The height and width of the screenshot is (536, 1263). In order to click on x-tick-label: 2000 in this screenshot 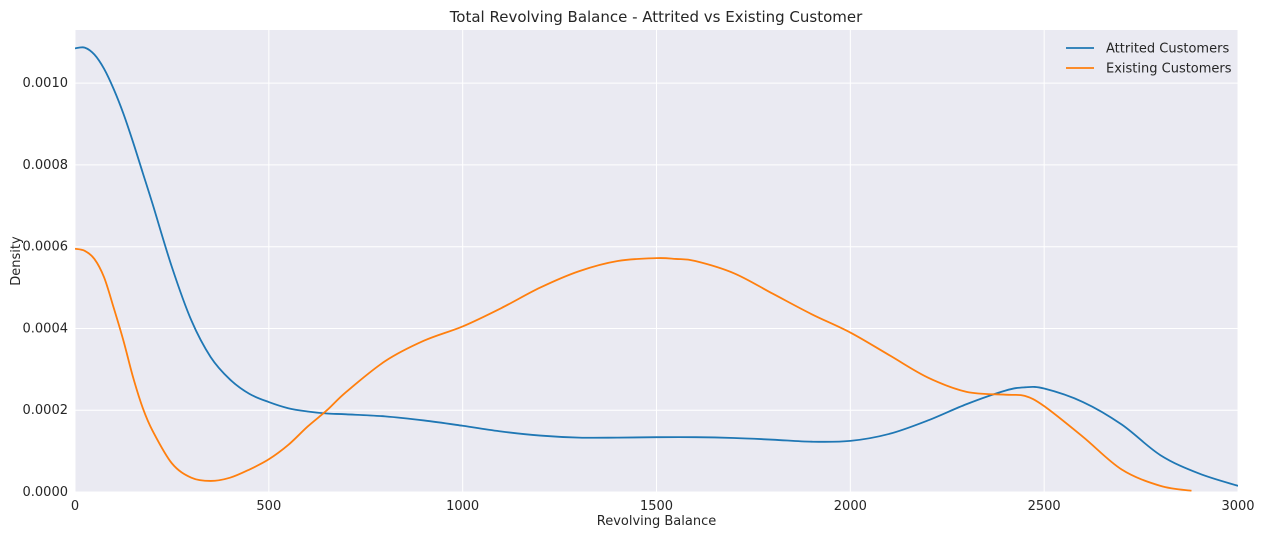, I will do `click(850, 506)`.